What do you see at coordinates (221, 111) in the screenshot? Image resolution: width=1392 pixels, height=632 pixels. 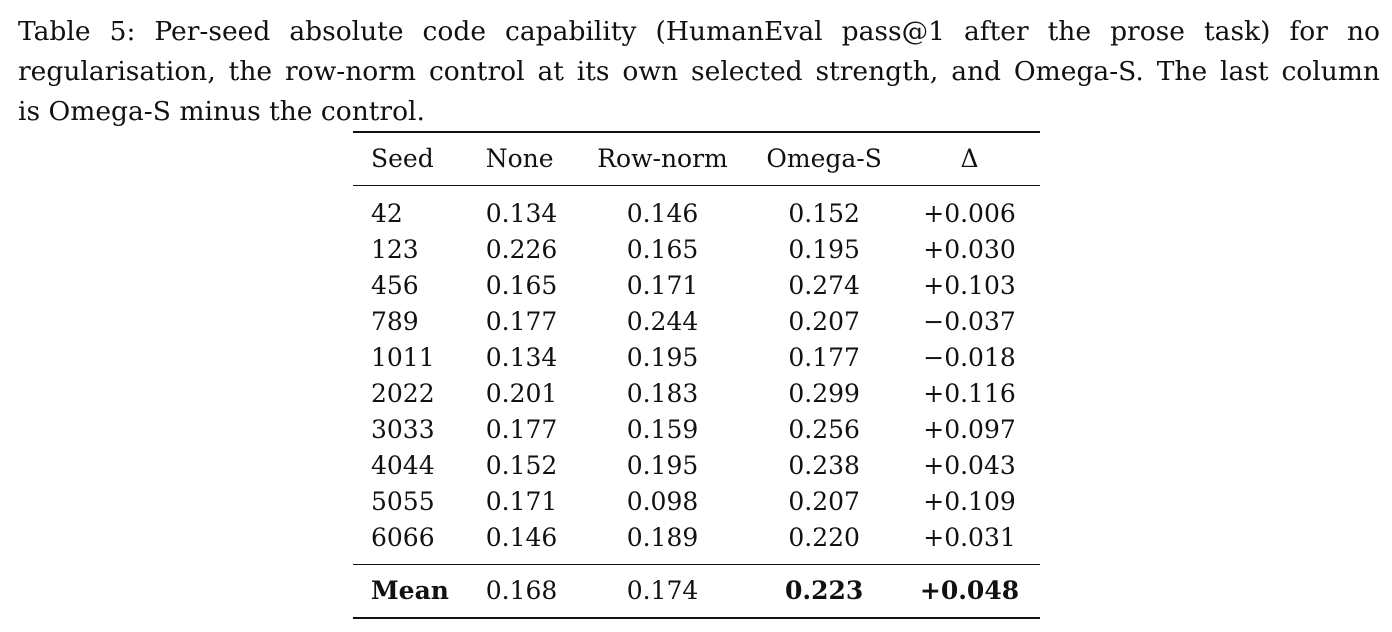 I see `caption-line-3: is Omega-S minus the control.` at bounding box center [221, 111].